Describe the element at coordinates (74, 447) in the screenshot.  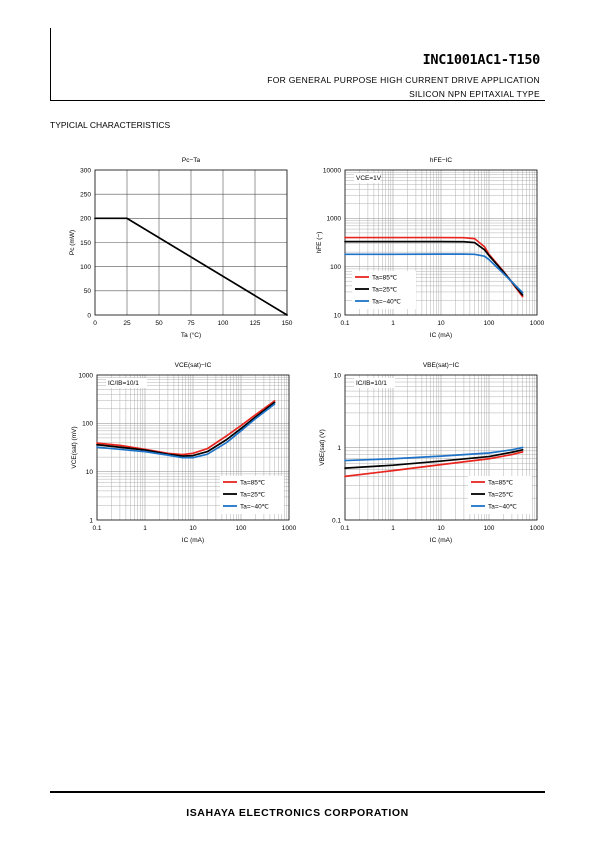
I see `y-axis-label: VCE(sat) (mV)` at that location.